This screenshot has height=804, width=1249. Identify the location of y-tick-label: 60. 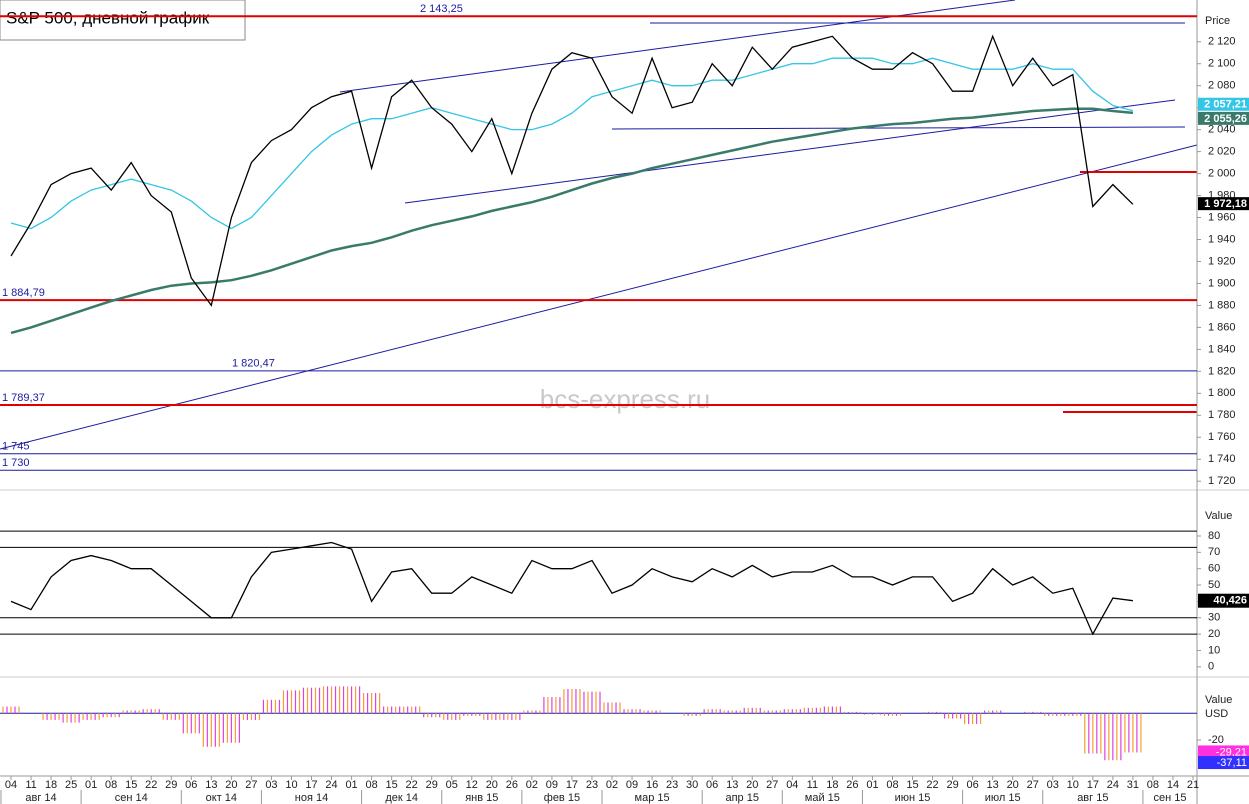
(1214, 569).